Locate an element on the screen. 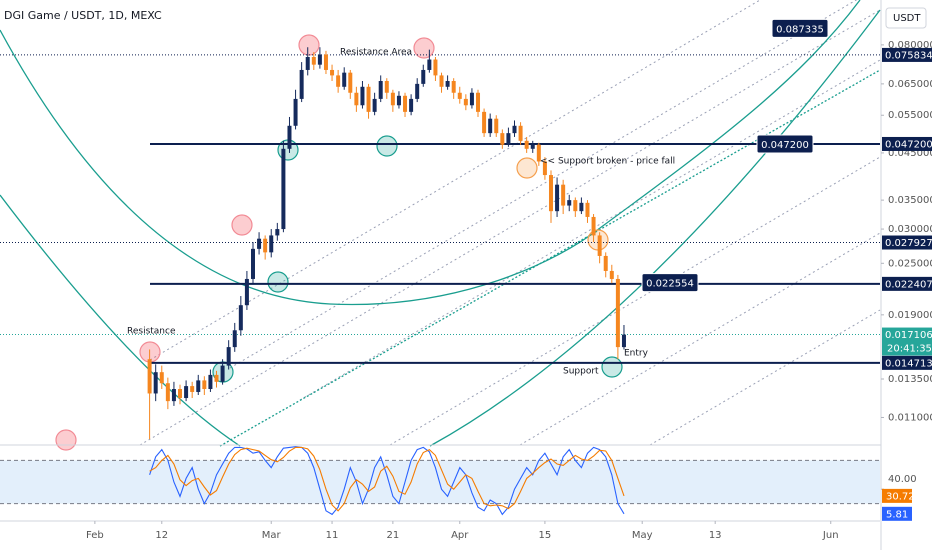 This screenshot has height=554, width=932. chart-title: DGI Game / USDT, 1D, MEXC is located at coordinates (83, 15).